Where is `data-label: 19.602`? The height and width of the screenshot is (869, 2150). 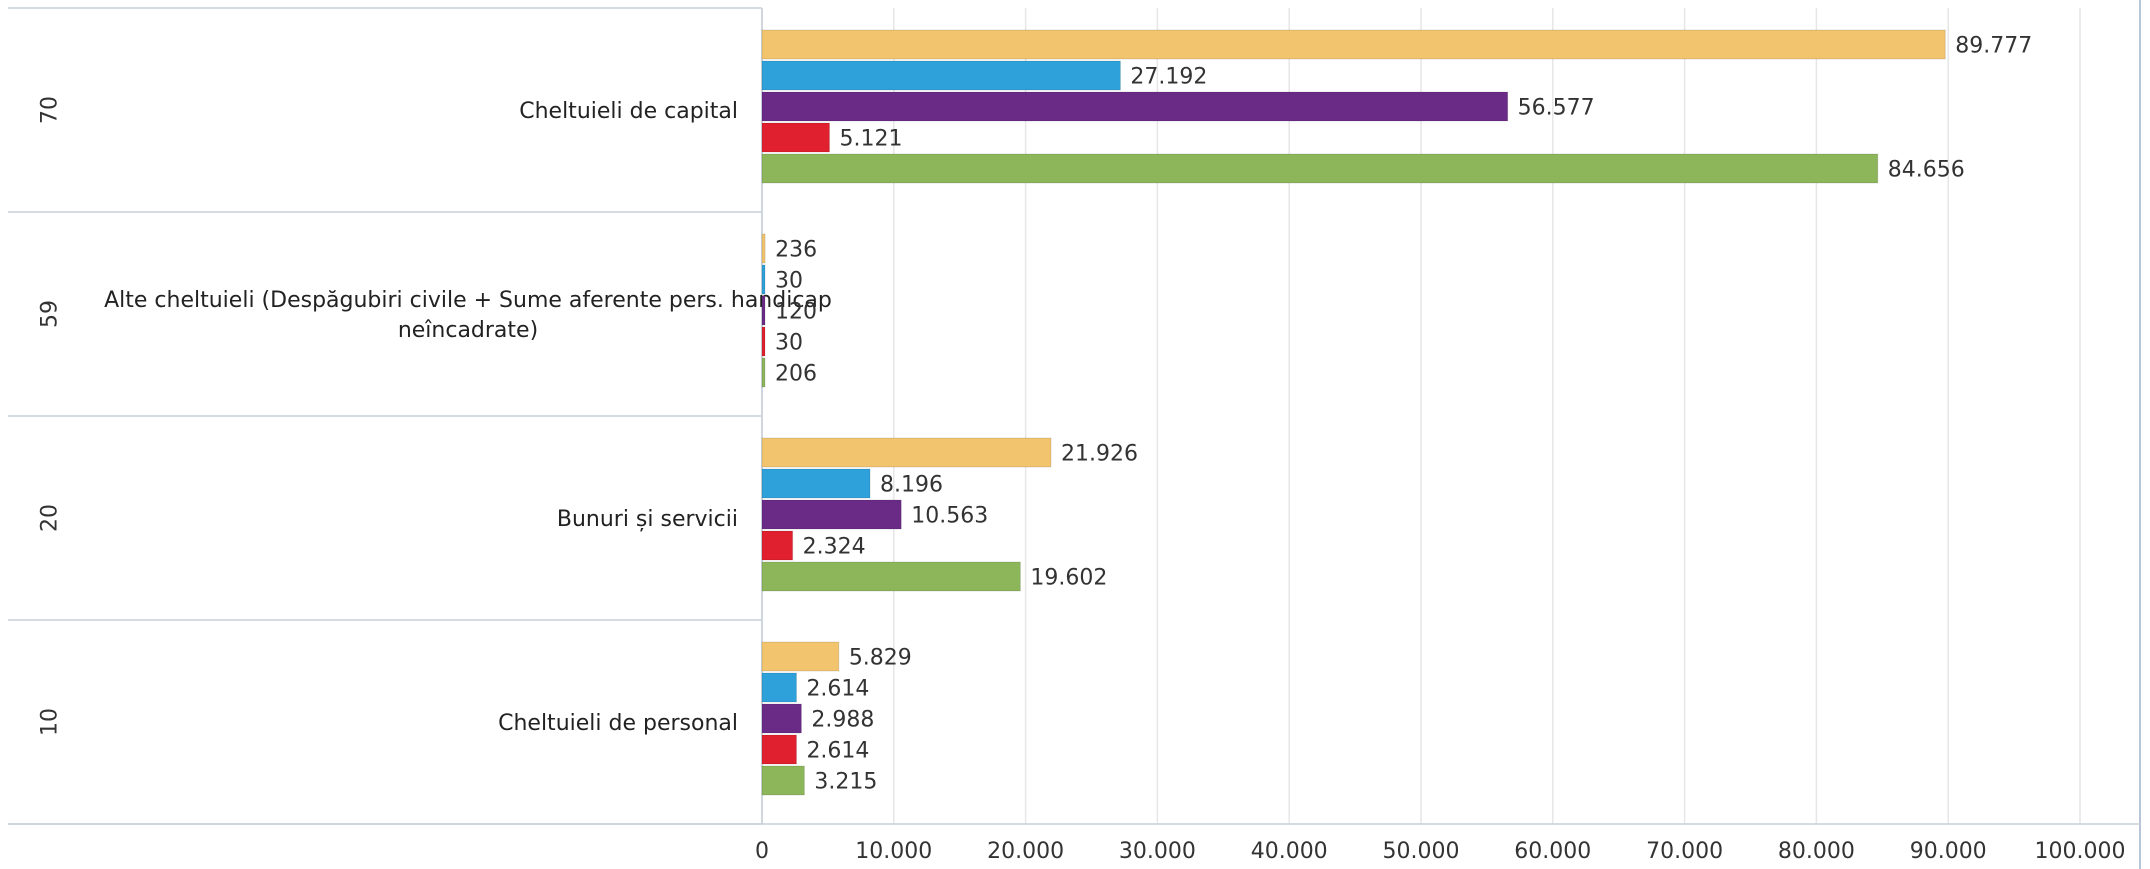 data-label: 19.602 is located at coordinates (1068, 578).